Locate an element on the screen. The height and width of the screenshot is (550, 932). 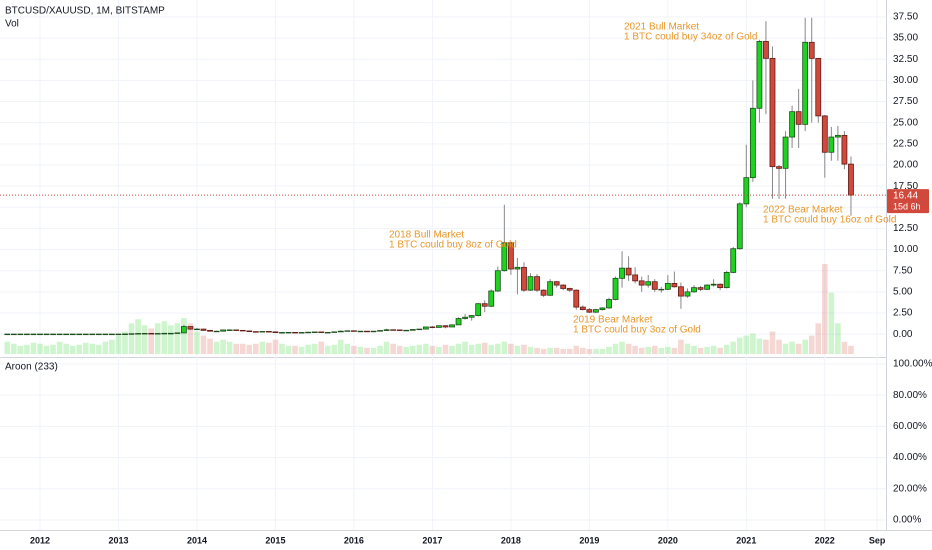
annotation-title: 2021 Bull Market is located at coordinates (661, 27).